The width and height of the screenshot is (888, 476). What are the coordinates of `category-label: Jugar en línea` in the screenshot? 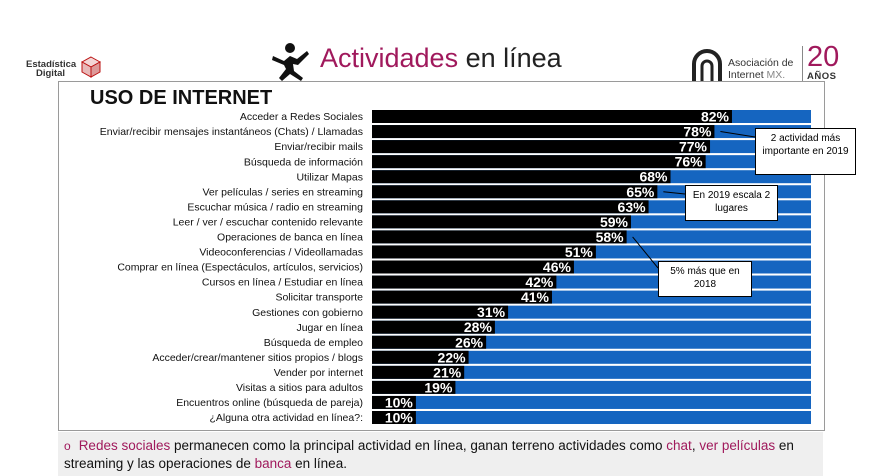 It's located at (329, 328).